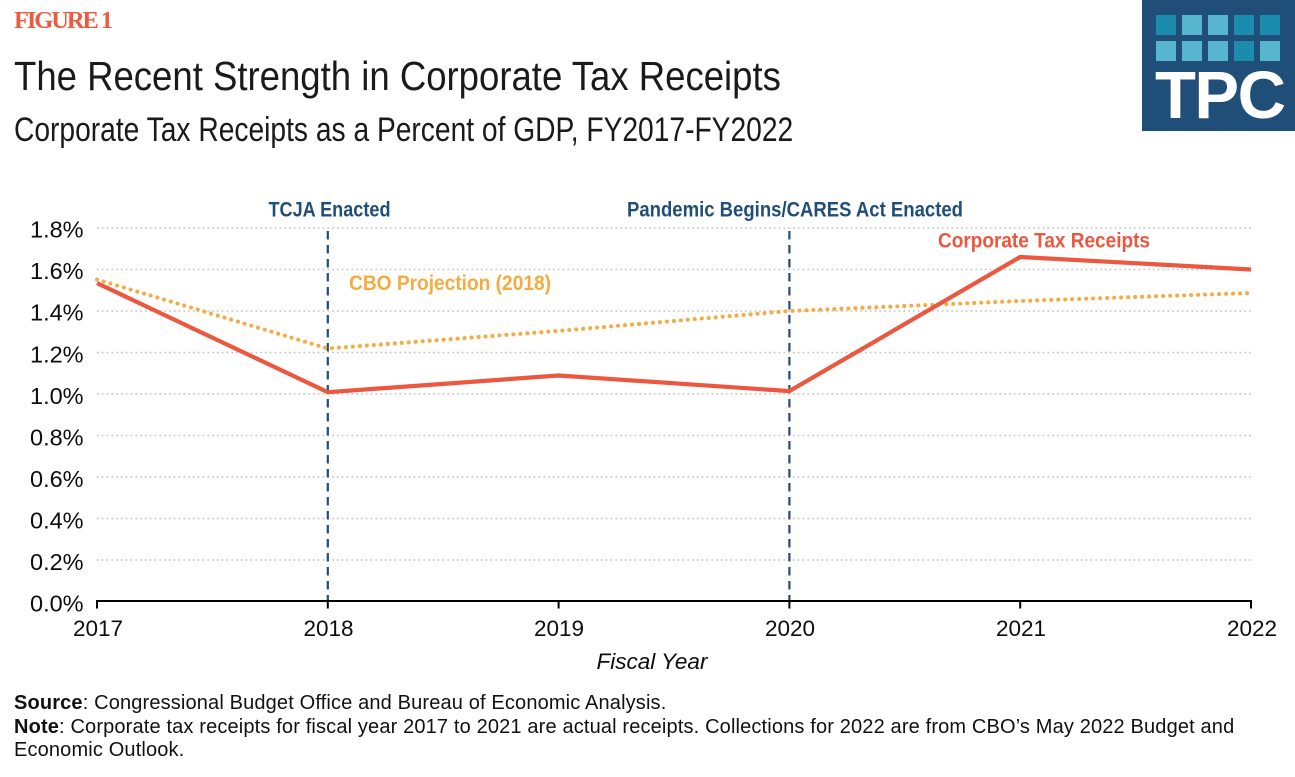  What do you see at coordinates (790, 628) in the screenshot?
I see `svg-text: 2020` at bounding box center [790, 628].